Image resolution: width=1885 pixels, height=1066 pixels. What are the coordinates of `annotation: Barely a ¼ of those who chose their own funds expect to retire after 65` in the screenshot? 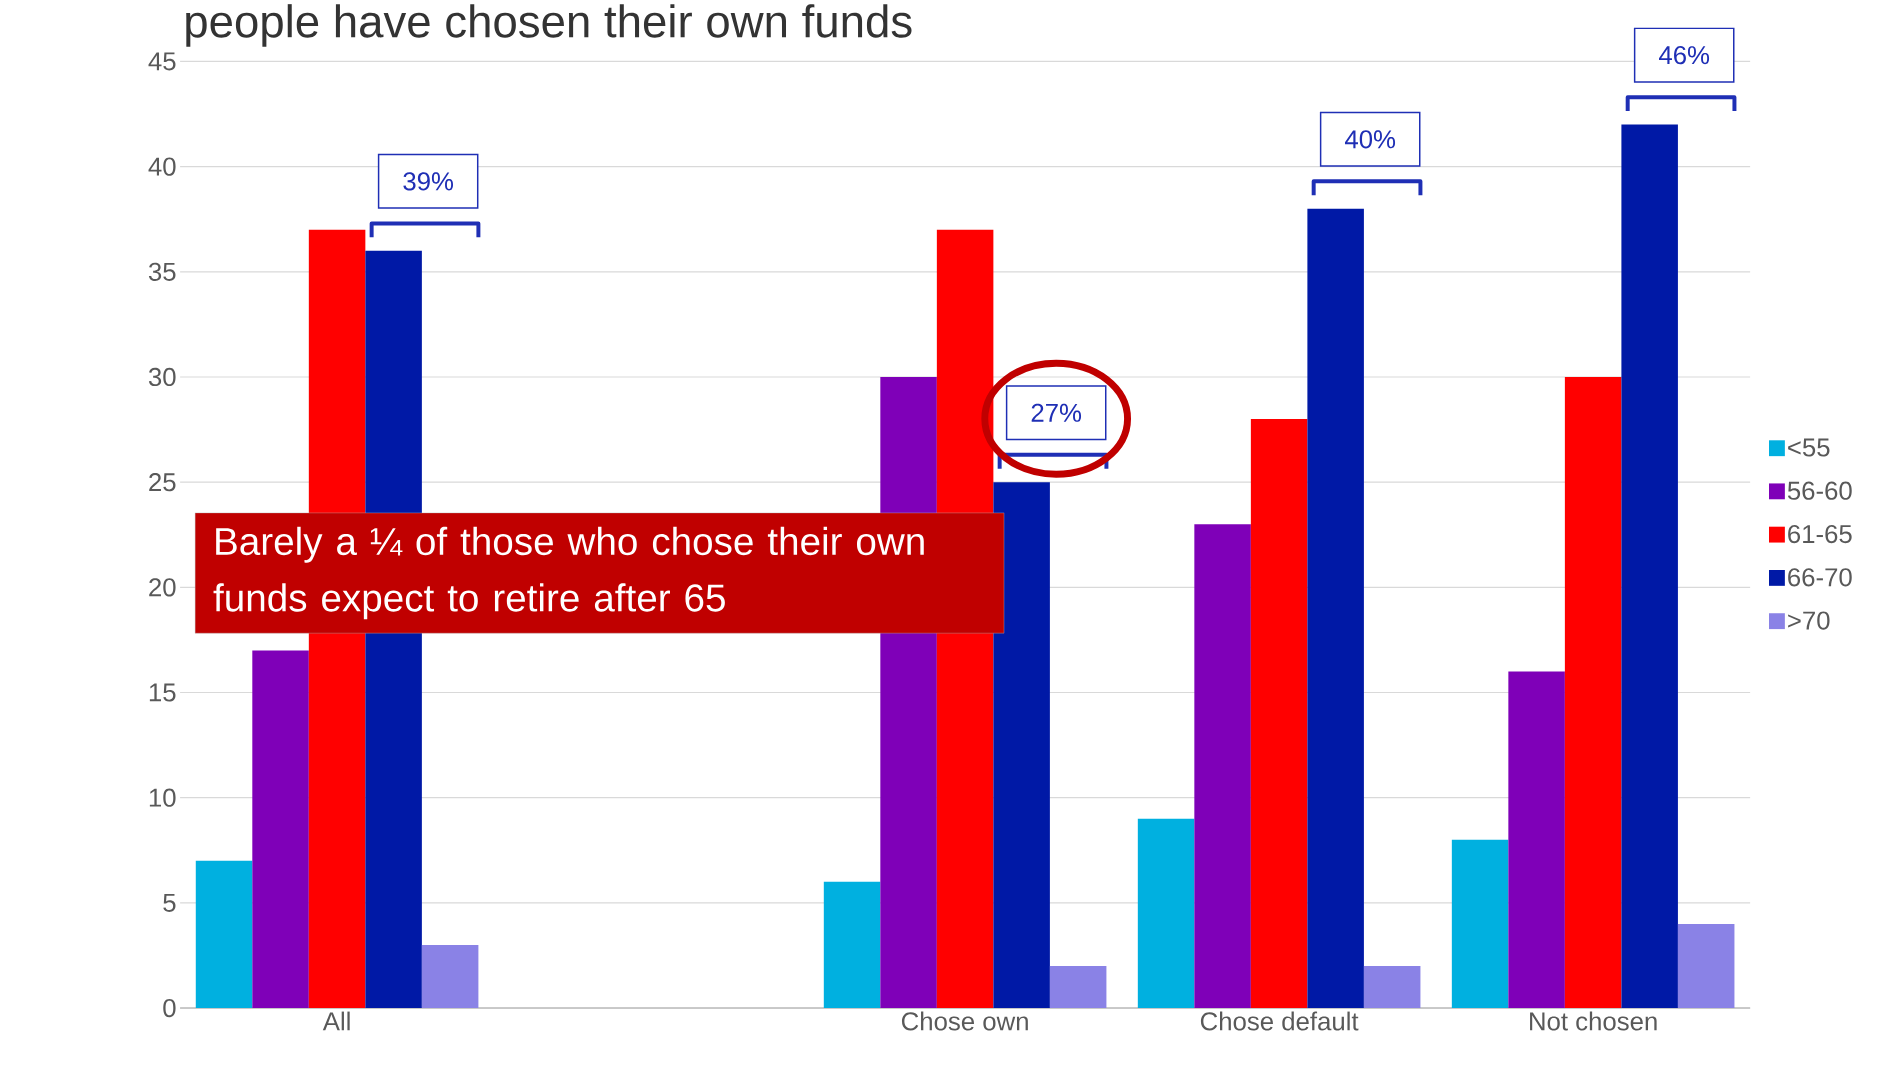 It's located at (568, 573).